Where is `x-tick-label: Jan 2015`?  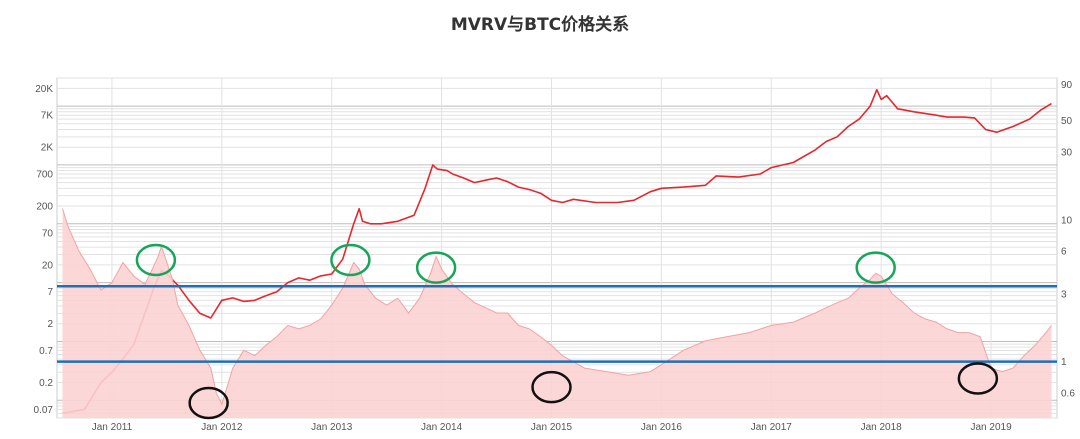 x-tick-label: Jan 2015 is located at coordinates (552, 427).